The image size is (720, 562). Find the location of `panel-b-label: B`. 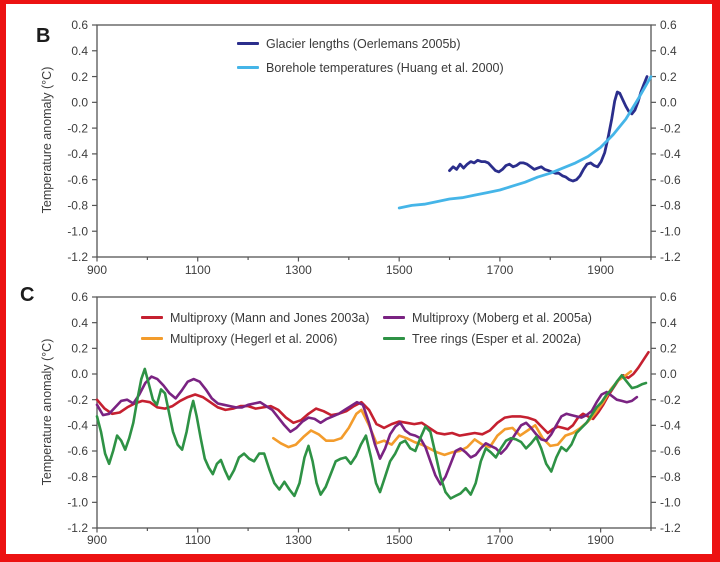

panel-b-label: B is located at coordinates (43, 36).